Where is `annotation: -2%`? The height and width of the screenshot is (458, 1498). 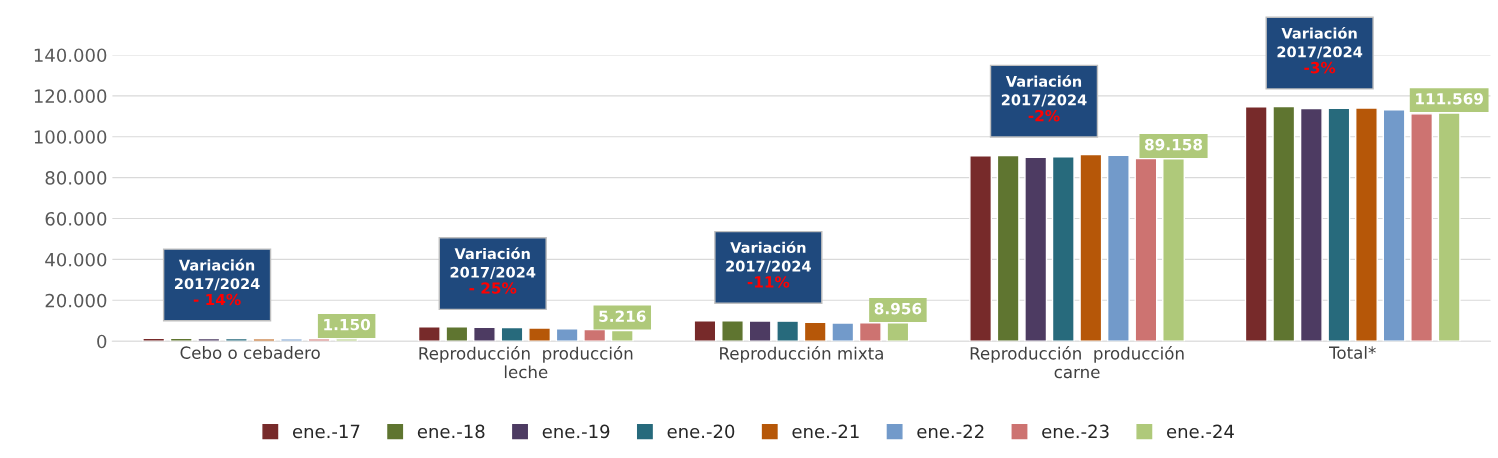
annotation: -2% is located at coordinates (1044, 115).